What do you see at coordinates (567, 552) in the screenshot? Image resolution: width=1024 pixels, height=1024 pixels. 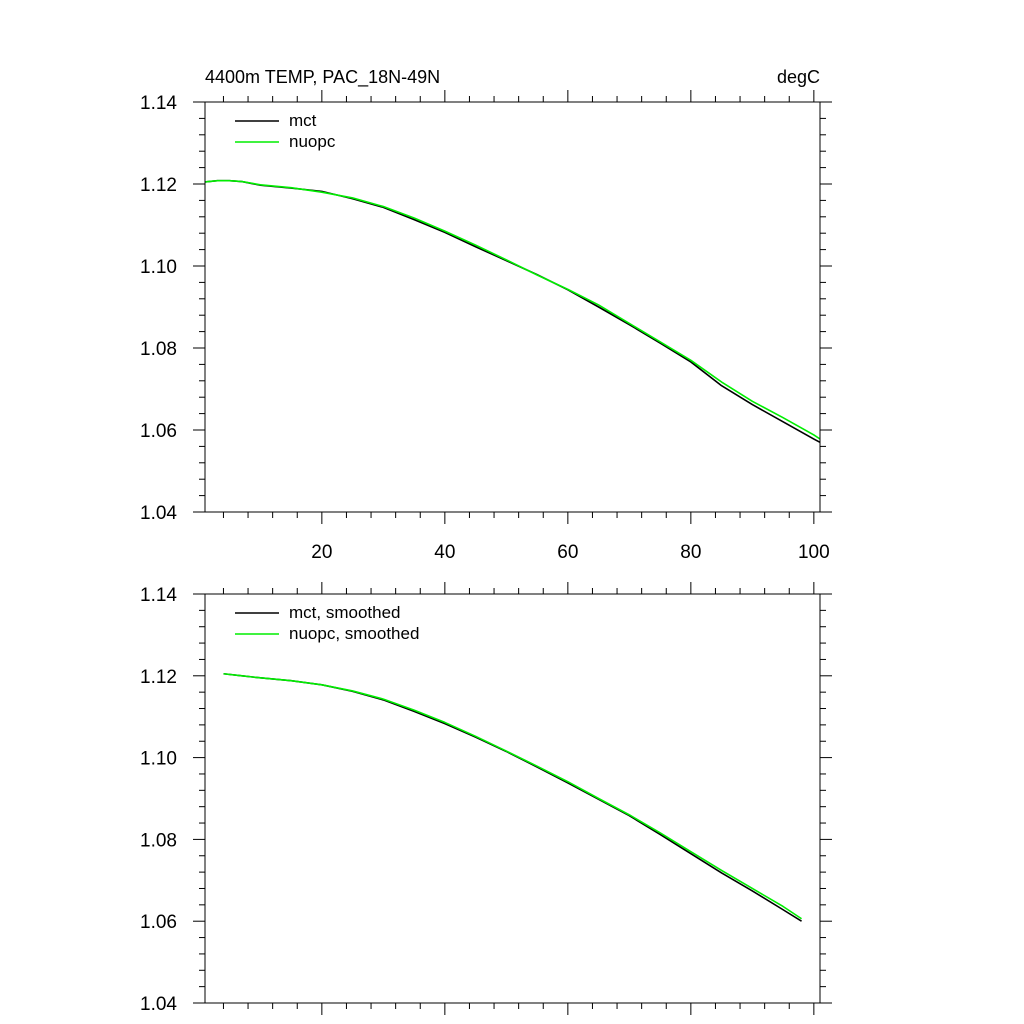 I see `x-tick-label: 60` at bounding box center [567, 552].